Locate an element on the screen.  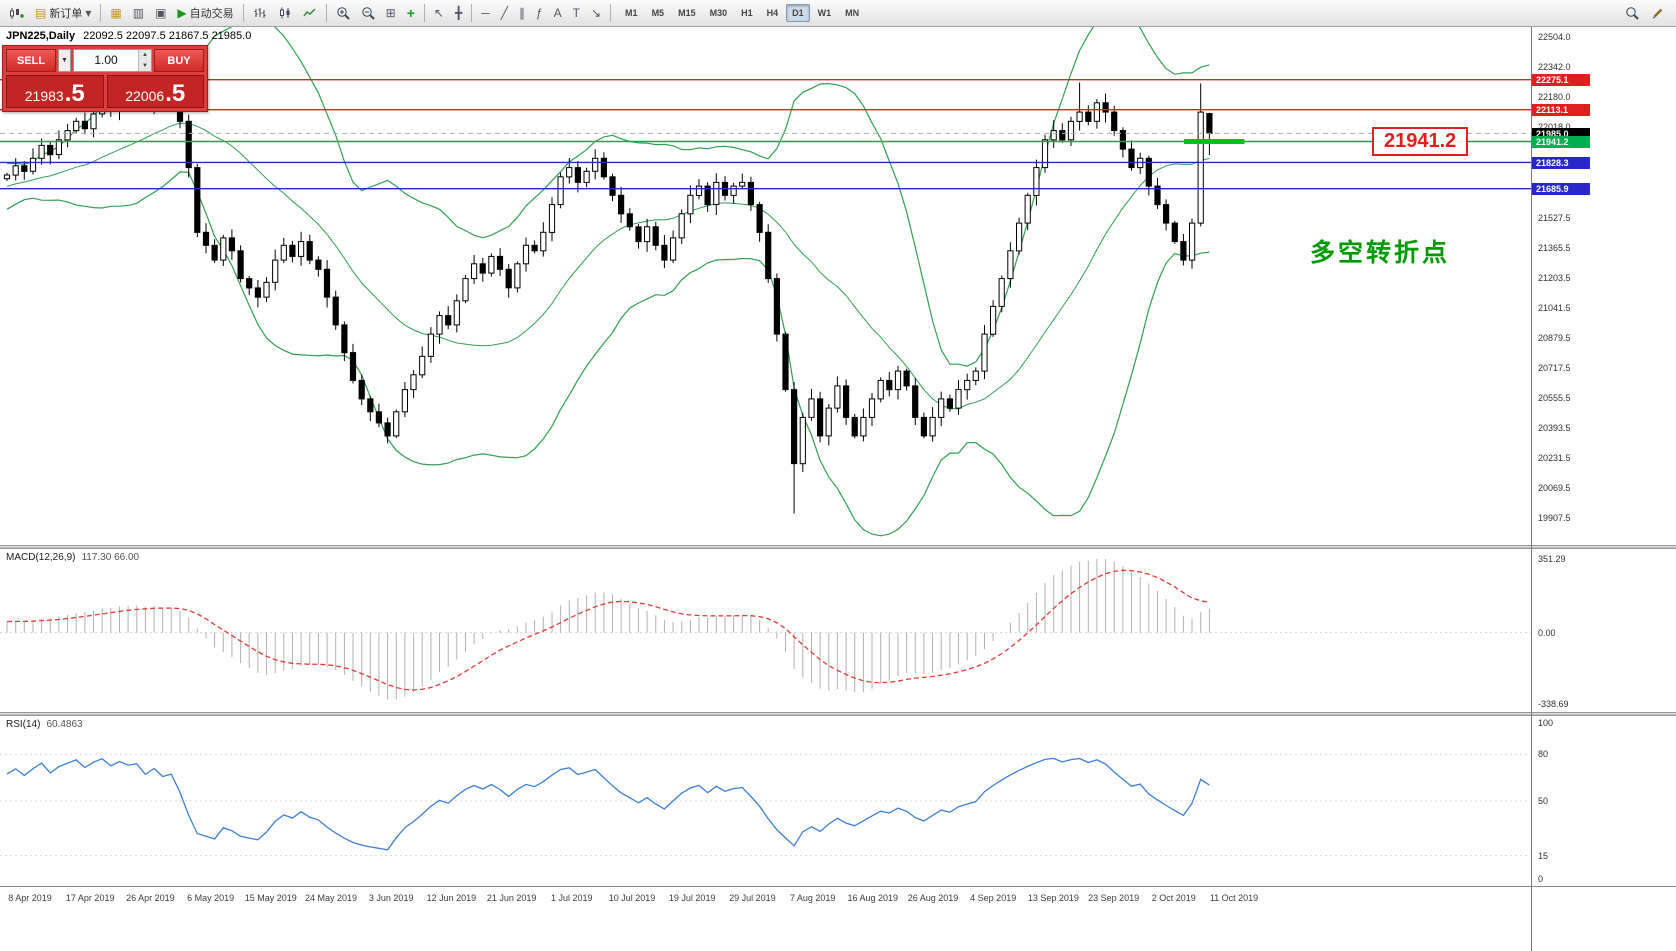
timeframe-button-d1: D1 is located at coordinates (798, 13).